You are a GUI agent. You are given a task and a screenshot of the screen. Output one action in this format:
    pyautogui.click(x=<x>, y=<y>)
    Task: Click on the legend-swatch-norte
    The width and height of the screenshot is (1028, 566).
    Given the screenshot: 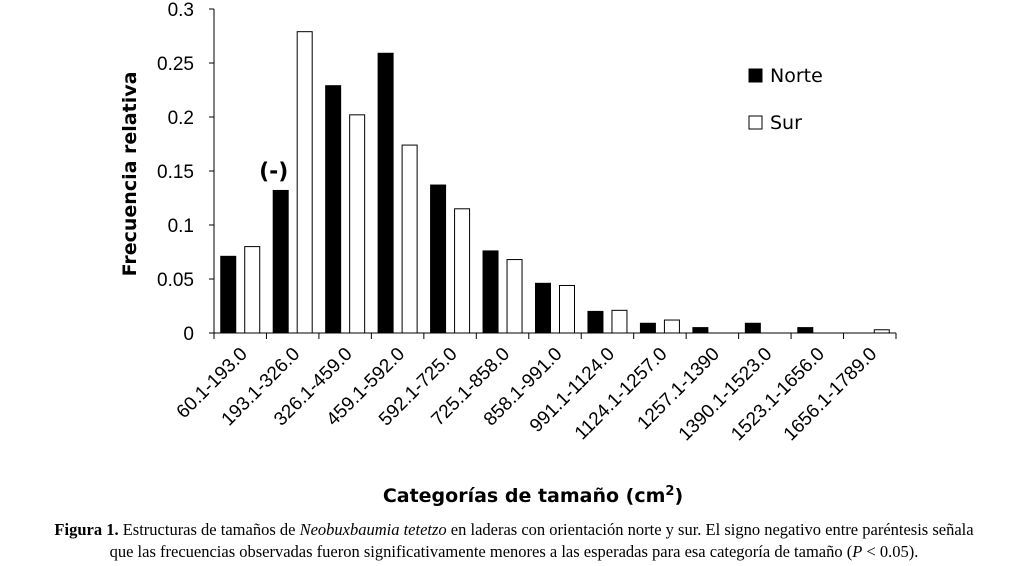 What is the action you would take?
    pyautogui.click(x=755, y=75)
    